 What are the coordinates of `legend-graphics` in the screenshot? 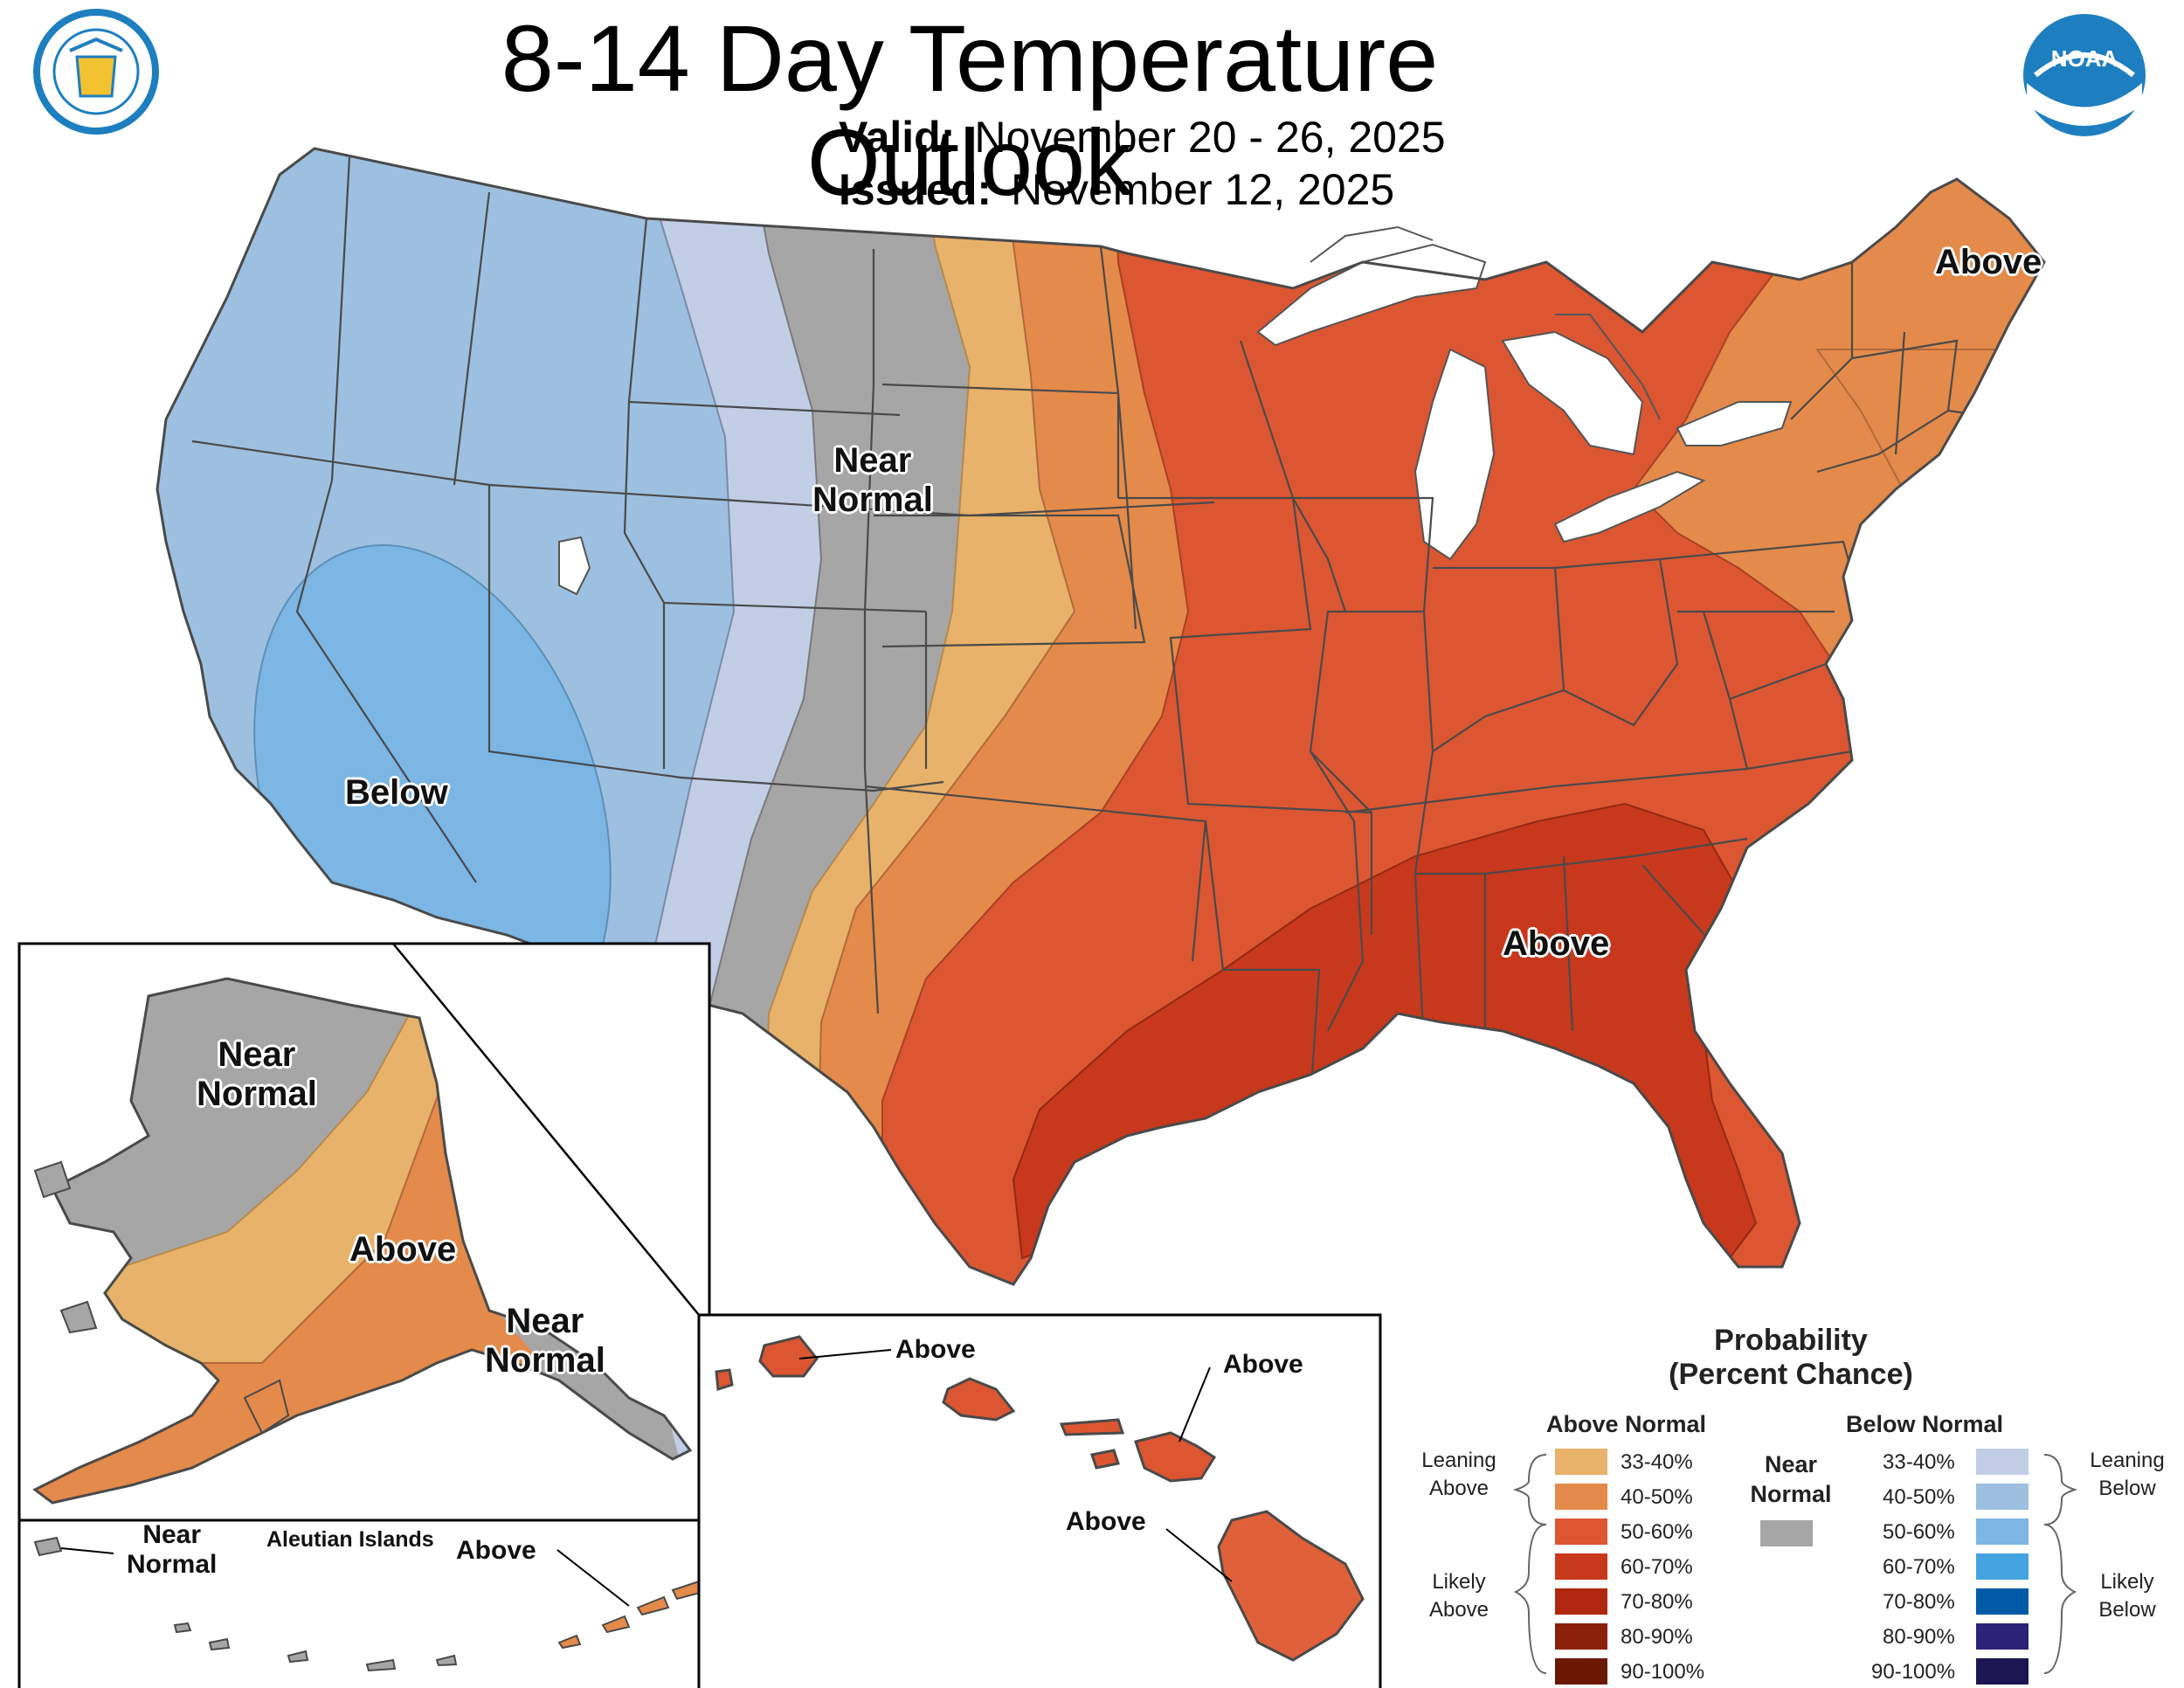 It's located at (1795, 1564).